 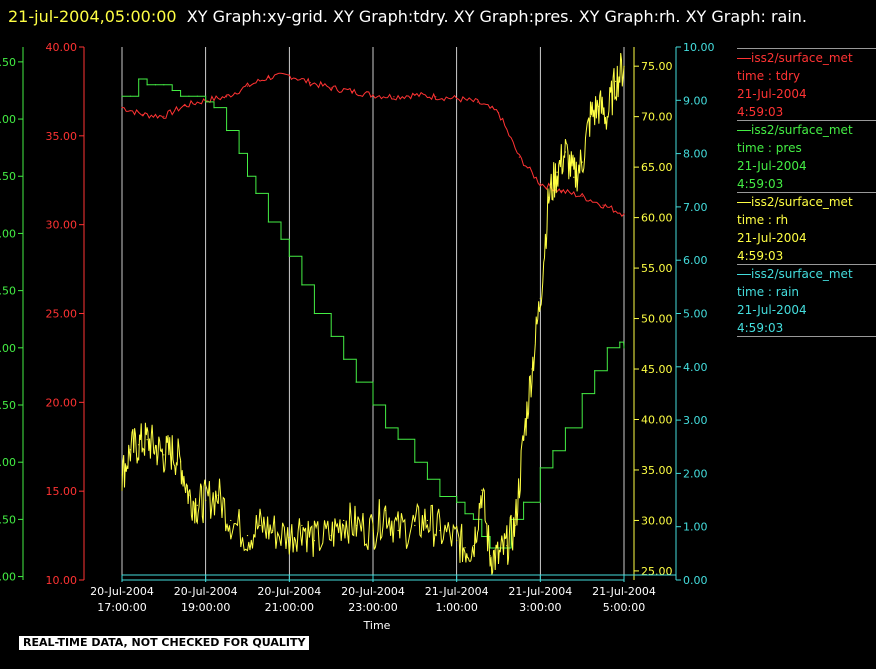 What do you see at coordinates (657, 470) in the screenshot?
I see `y-tick-label-rh: 35.00` at bounding box center [657, 470].